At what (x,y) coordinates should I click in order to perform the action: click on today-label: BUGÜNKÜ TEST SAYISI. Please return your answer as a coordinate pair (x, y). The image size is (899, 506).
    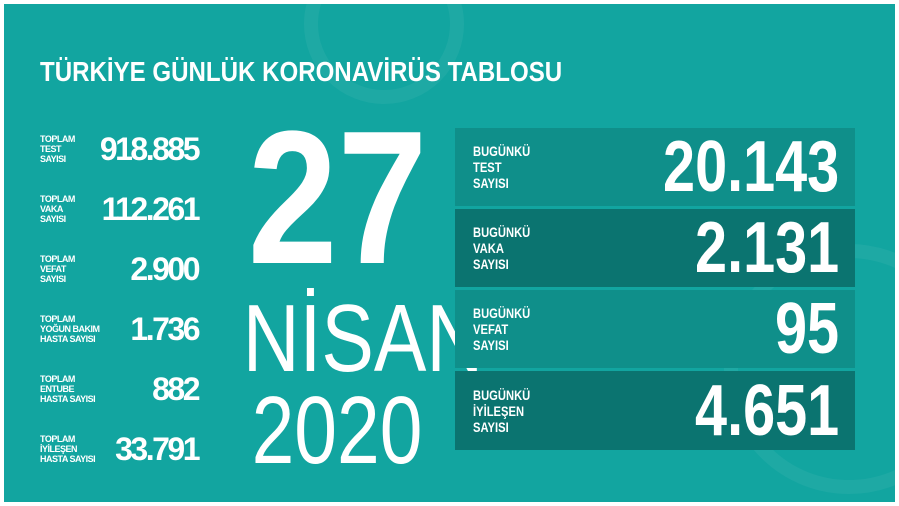
    Looking at the image, I should click on (502, 167).